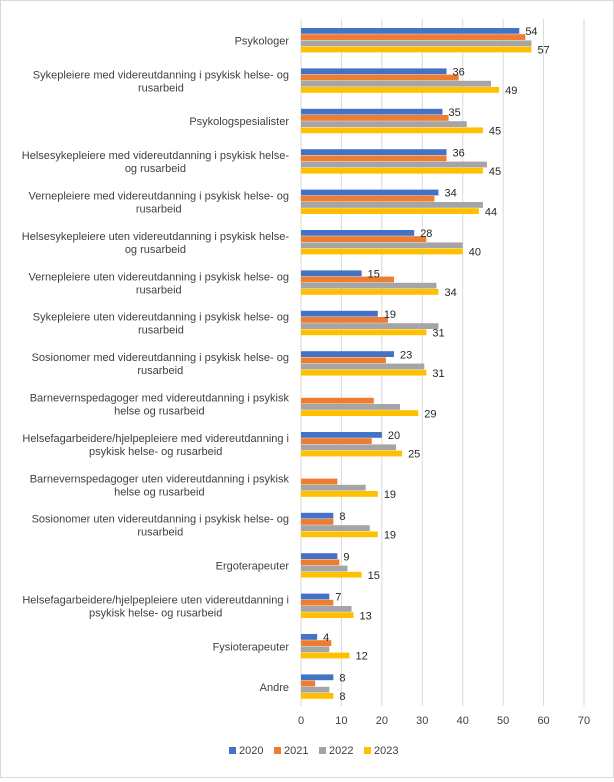  What do you see at coordinates (342, 679) in the screenshot?
I see `data-label-2020: 8` at bounding box center [342, 679].